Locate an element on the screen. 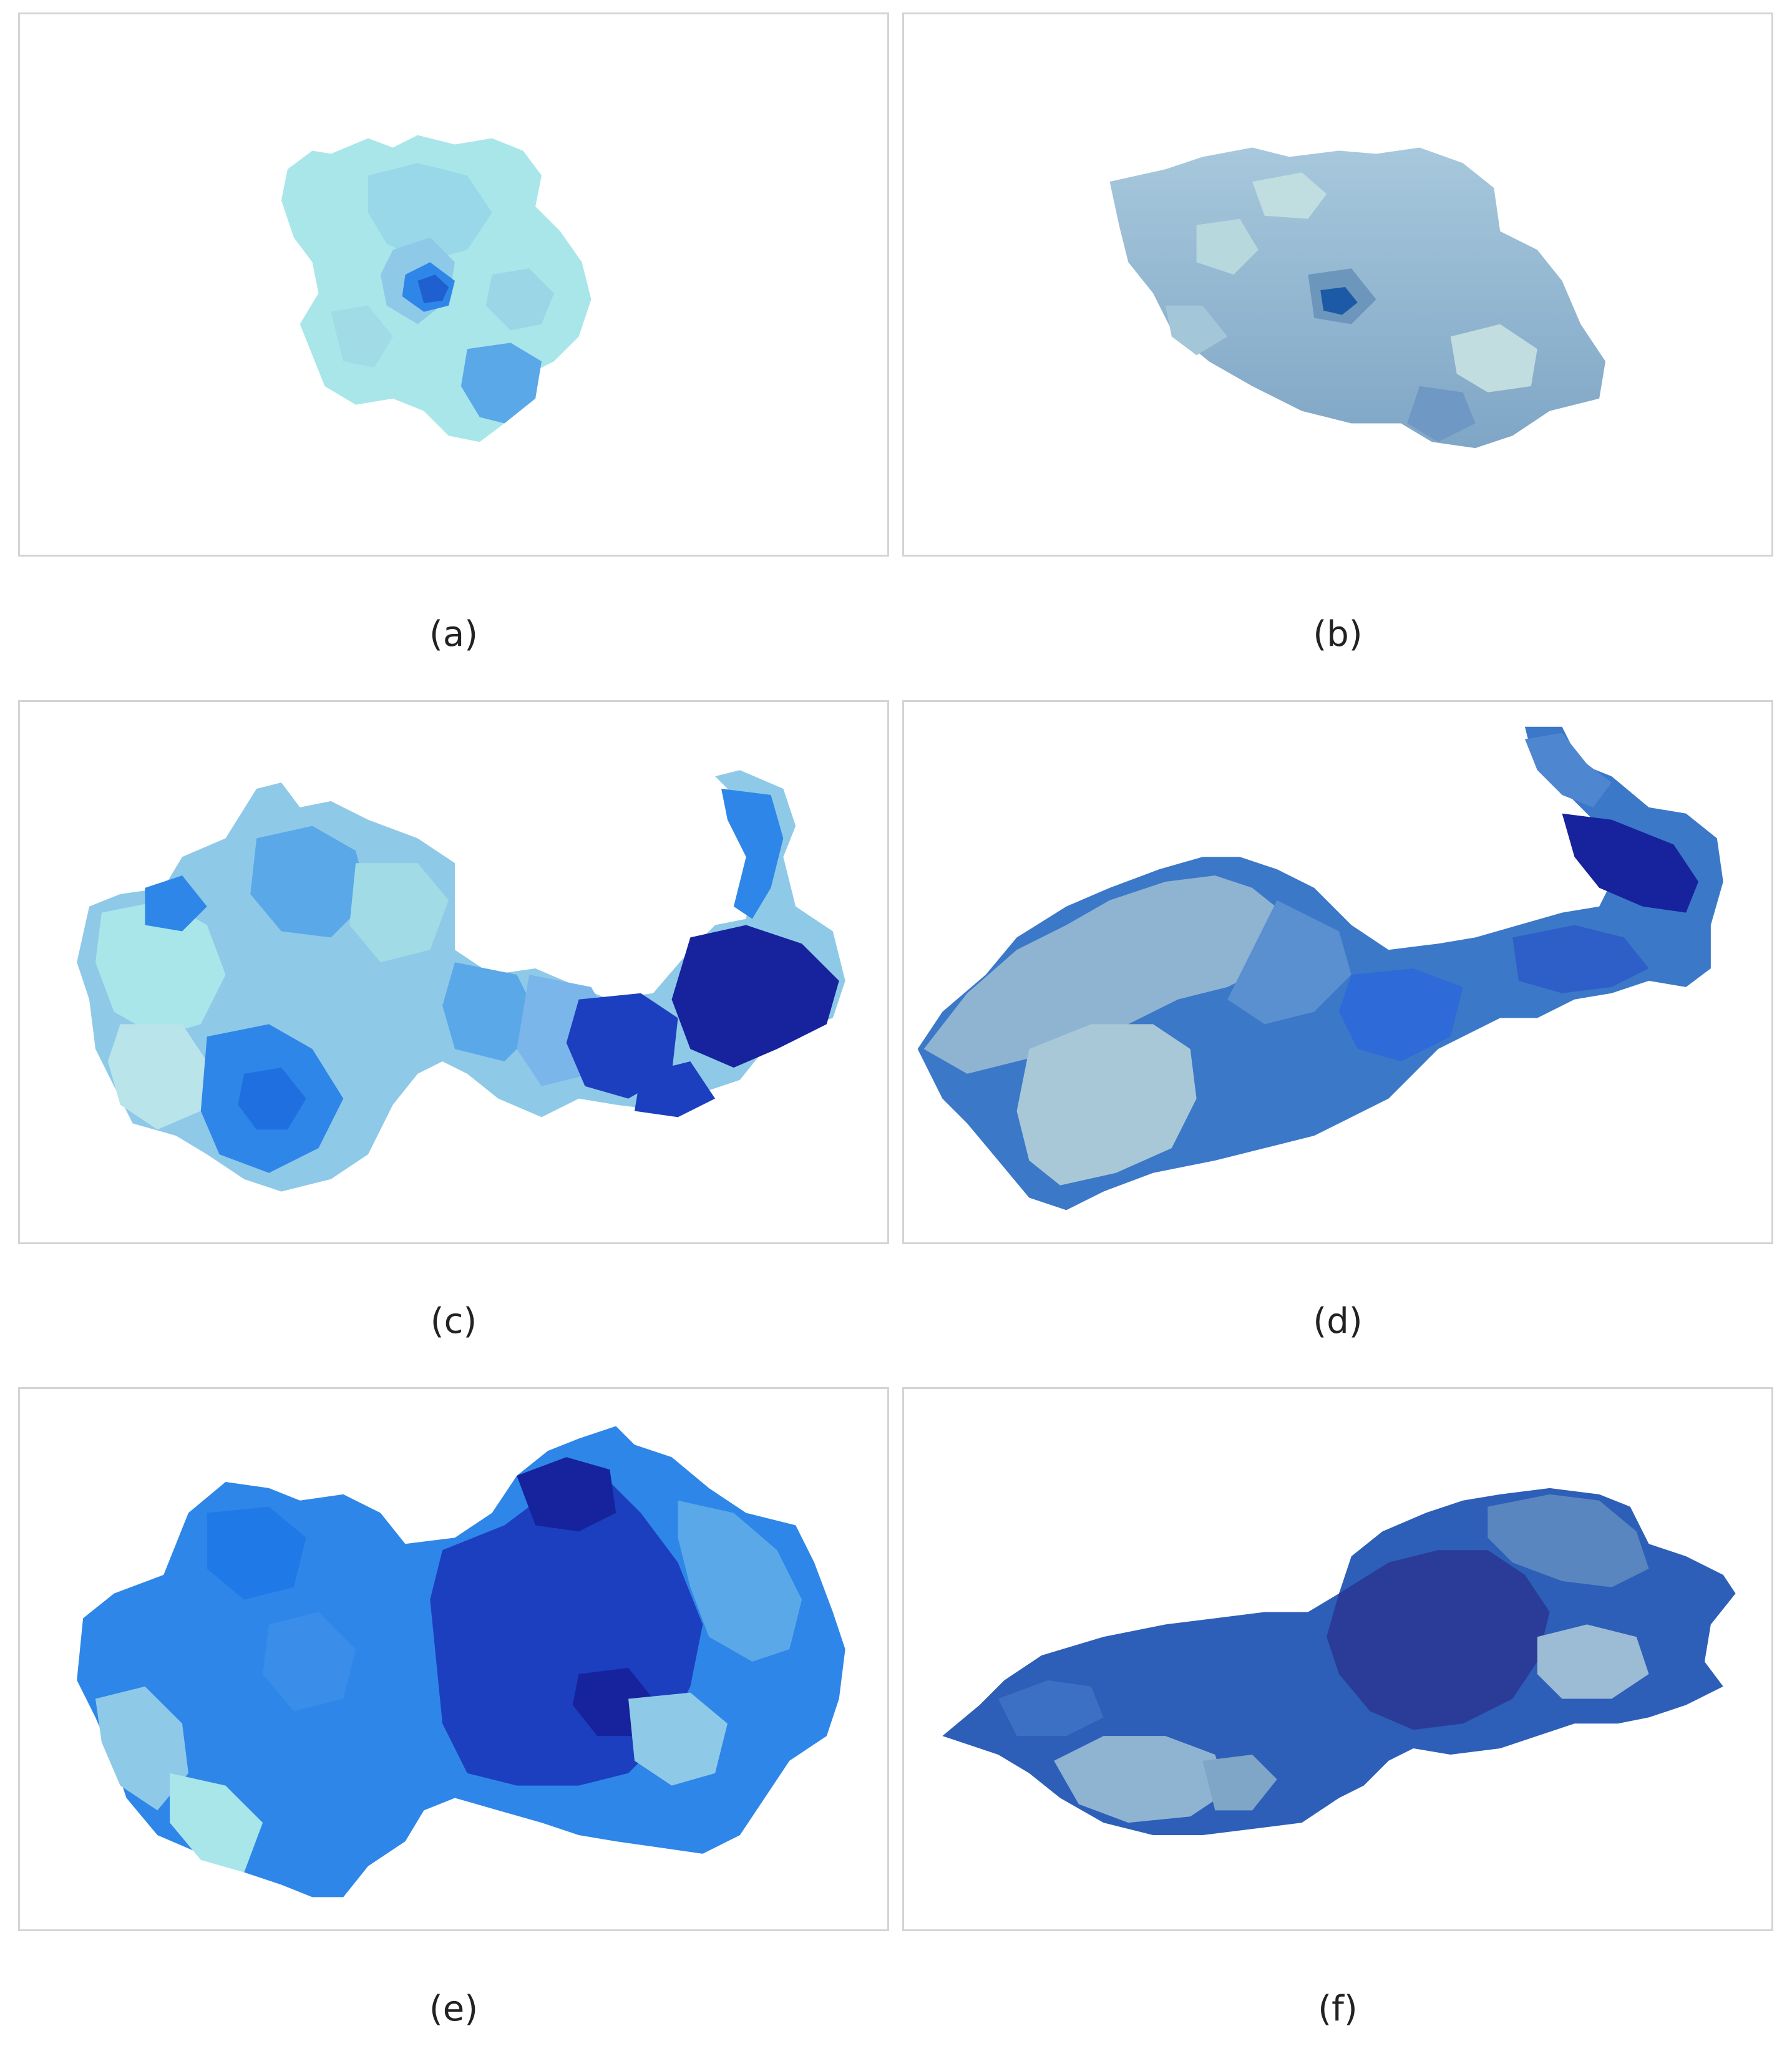 The image size is (1792, 2056). caption-d: (d) is located at coordinates (1338, 1321).